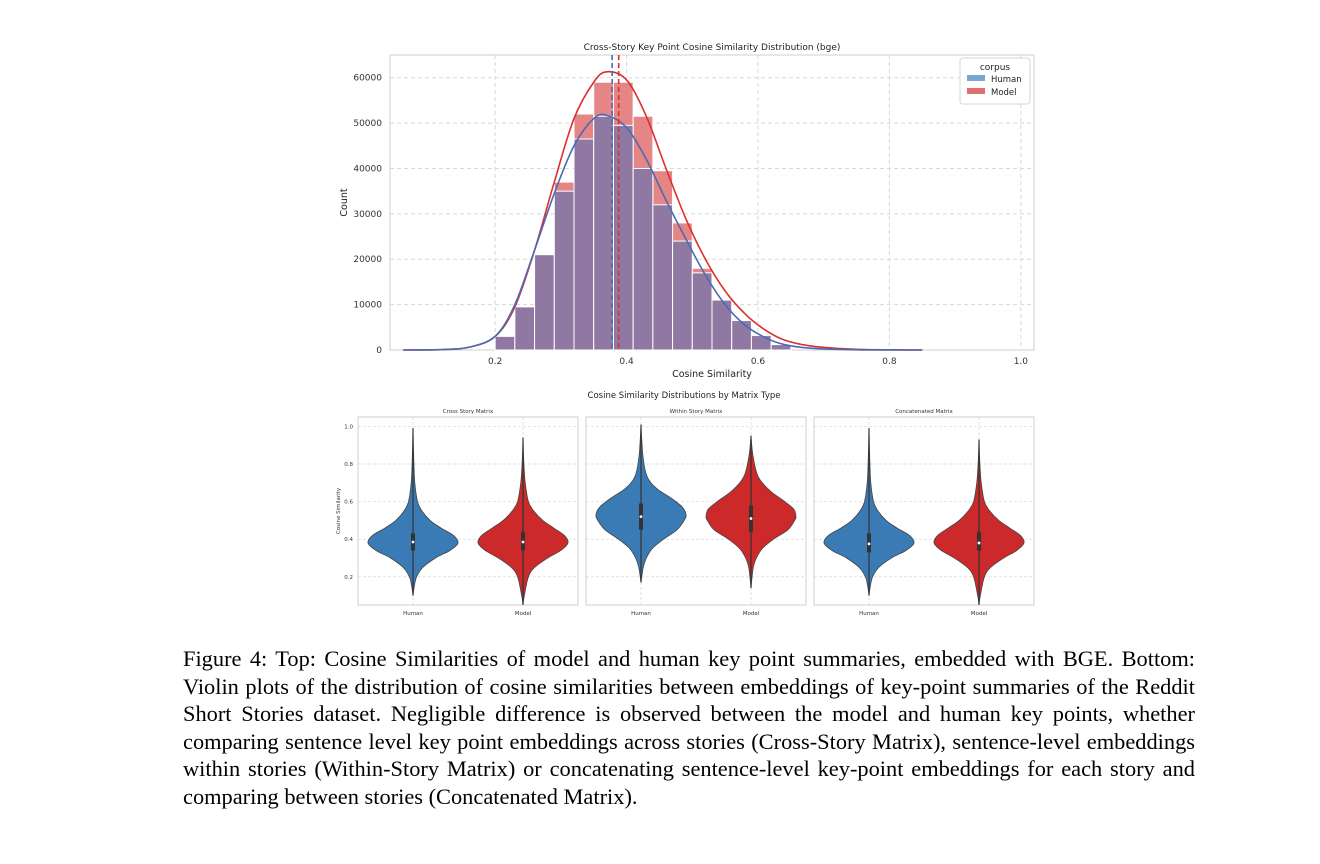 Image resolution: width=1320 pixels, height=864 pixels. I want to click on legend-swatch-model, so click(976, 91).